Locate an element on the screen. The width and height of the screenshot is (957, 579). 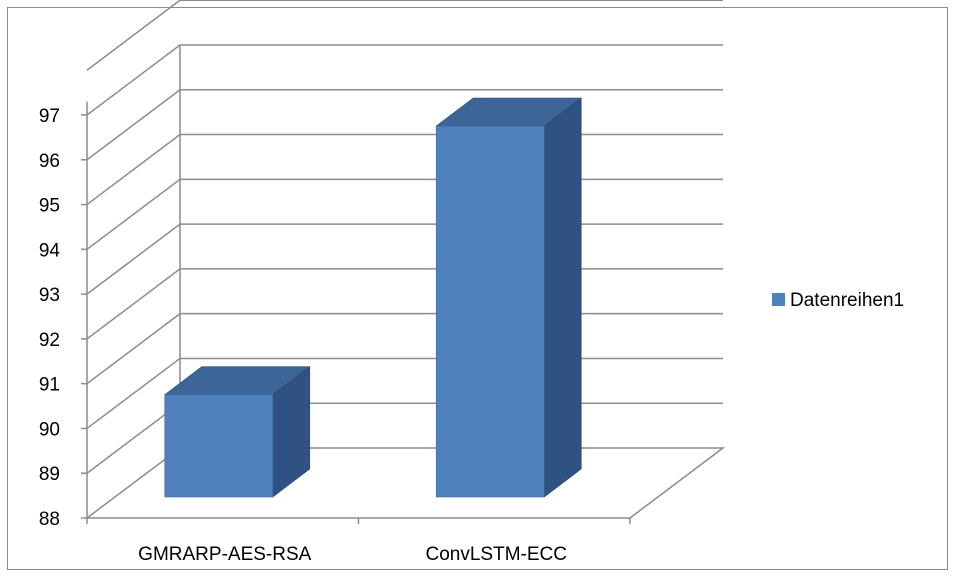
bar-side is located at coordinates (562, 297).